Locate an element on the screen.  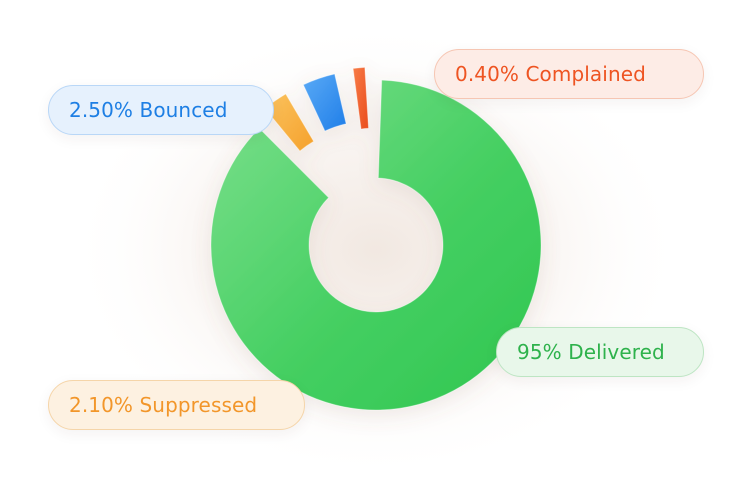
slice-bounced is located at coordinates (324, 102).